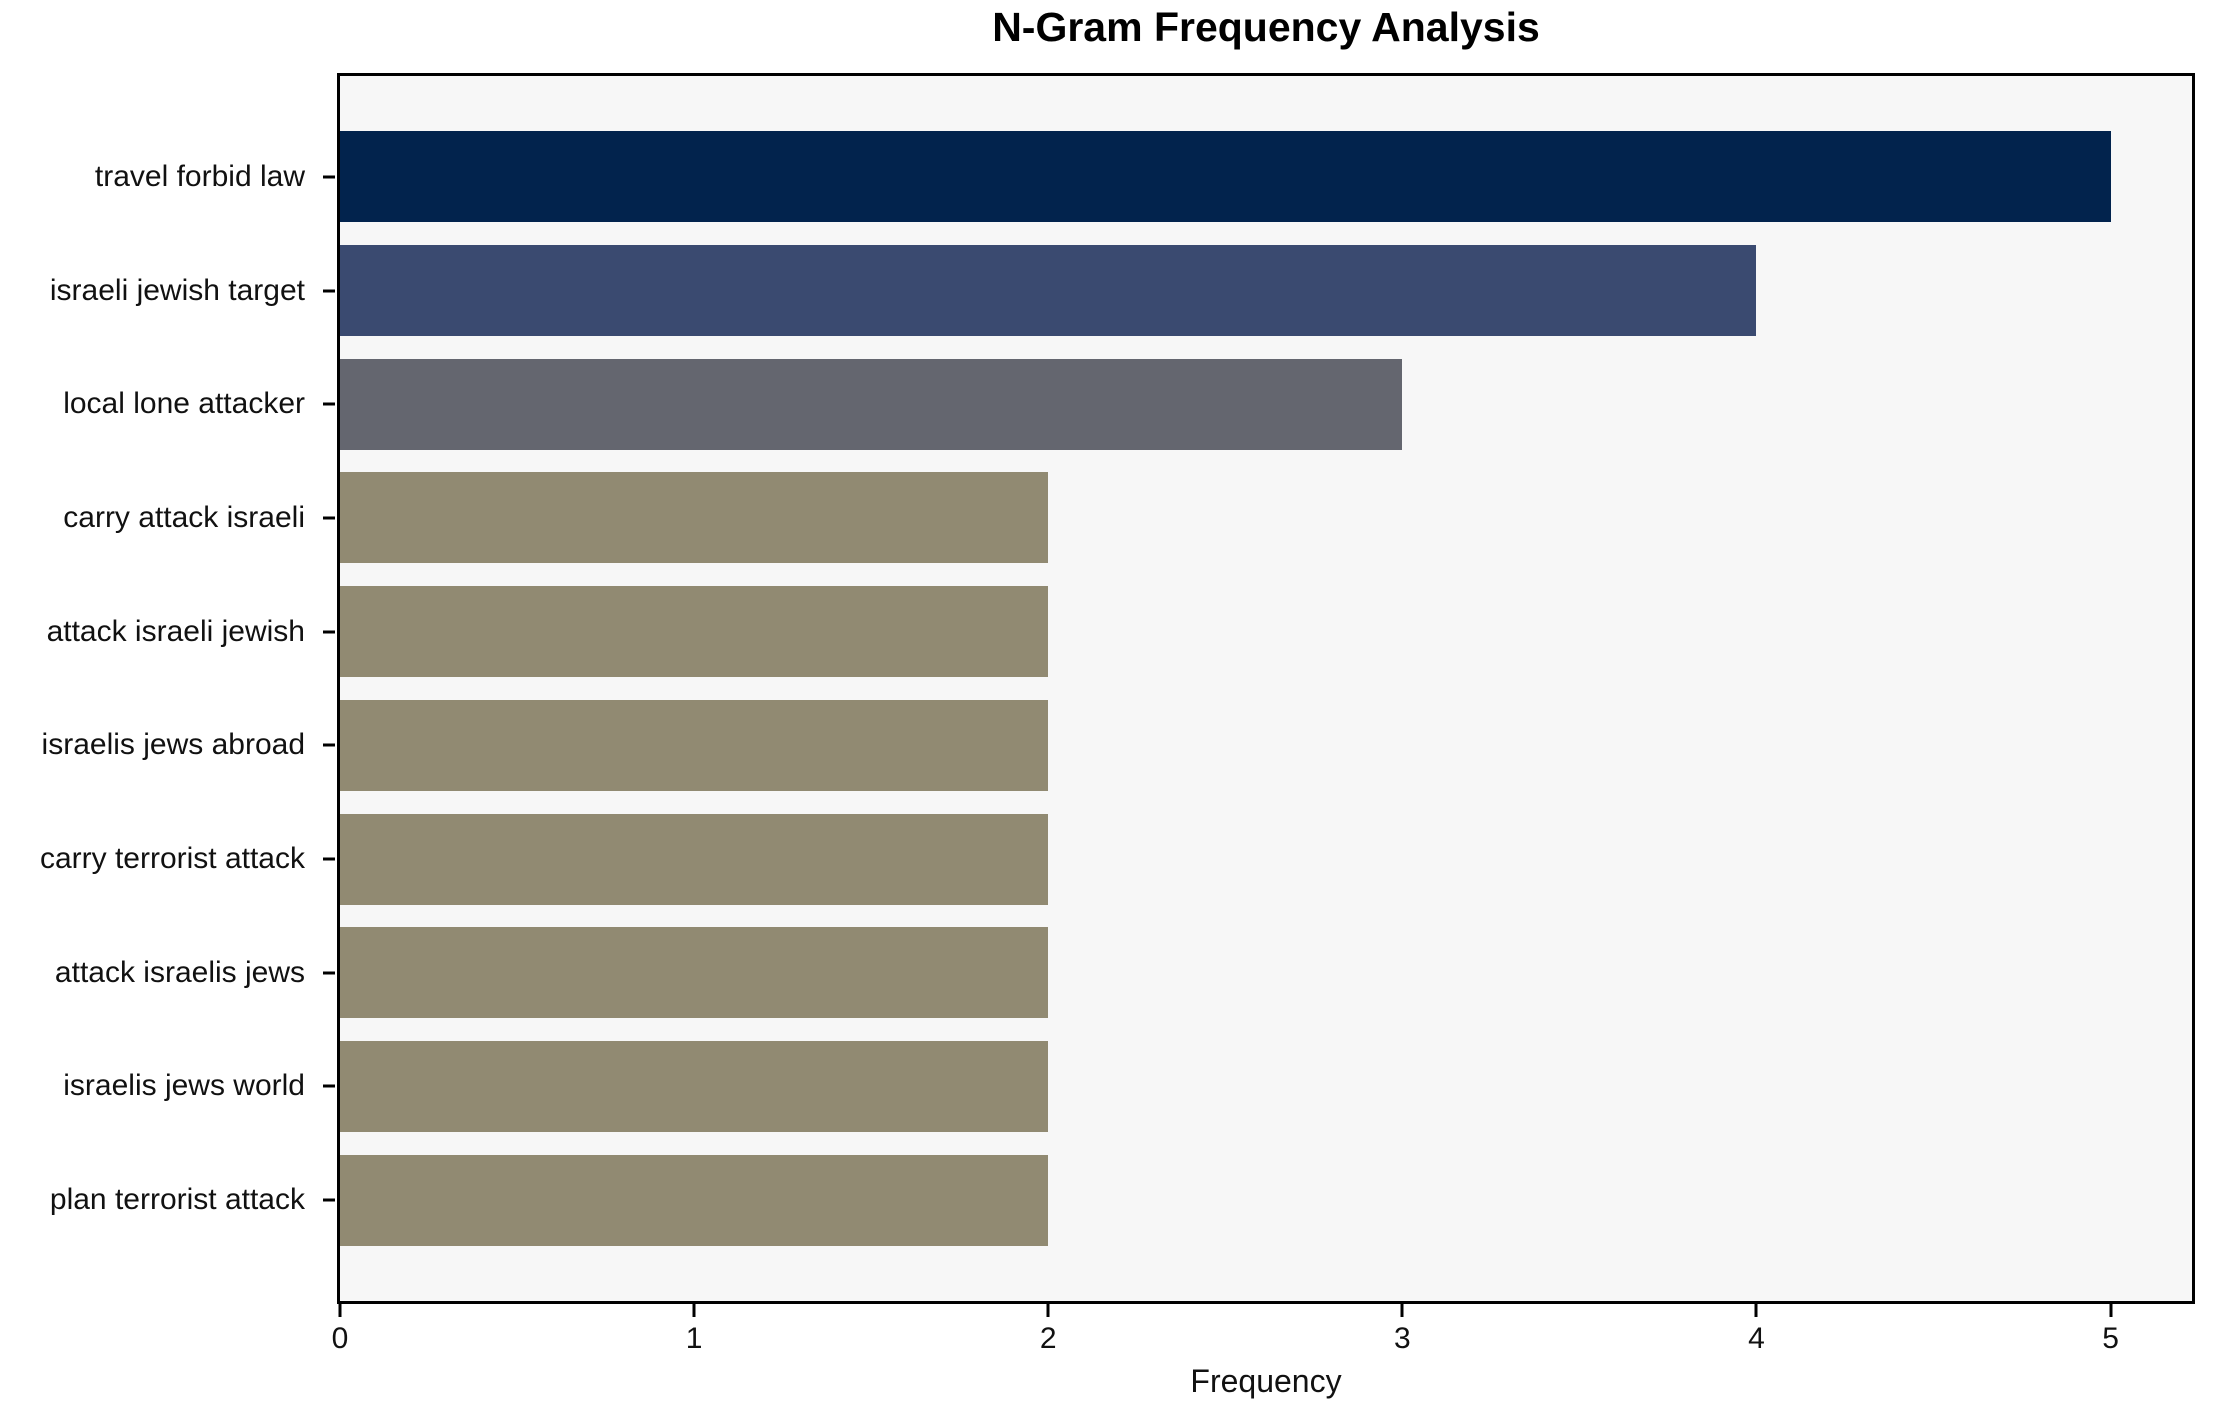 This screenshot has height=1414, width=2213. Describe the element at coordinates (694, 1338) in the screenshot. I see `x-tick-label: 1` at that location.